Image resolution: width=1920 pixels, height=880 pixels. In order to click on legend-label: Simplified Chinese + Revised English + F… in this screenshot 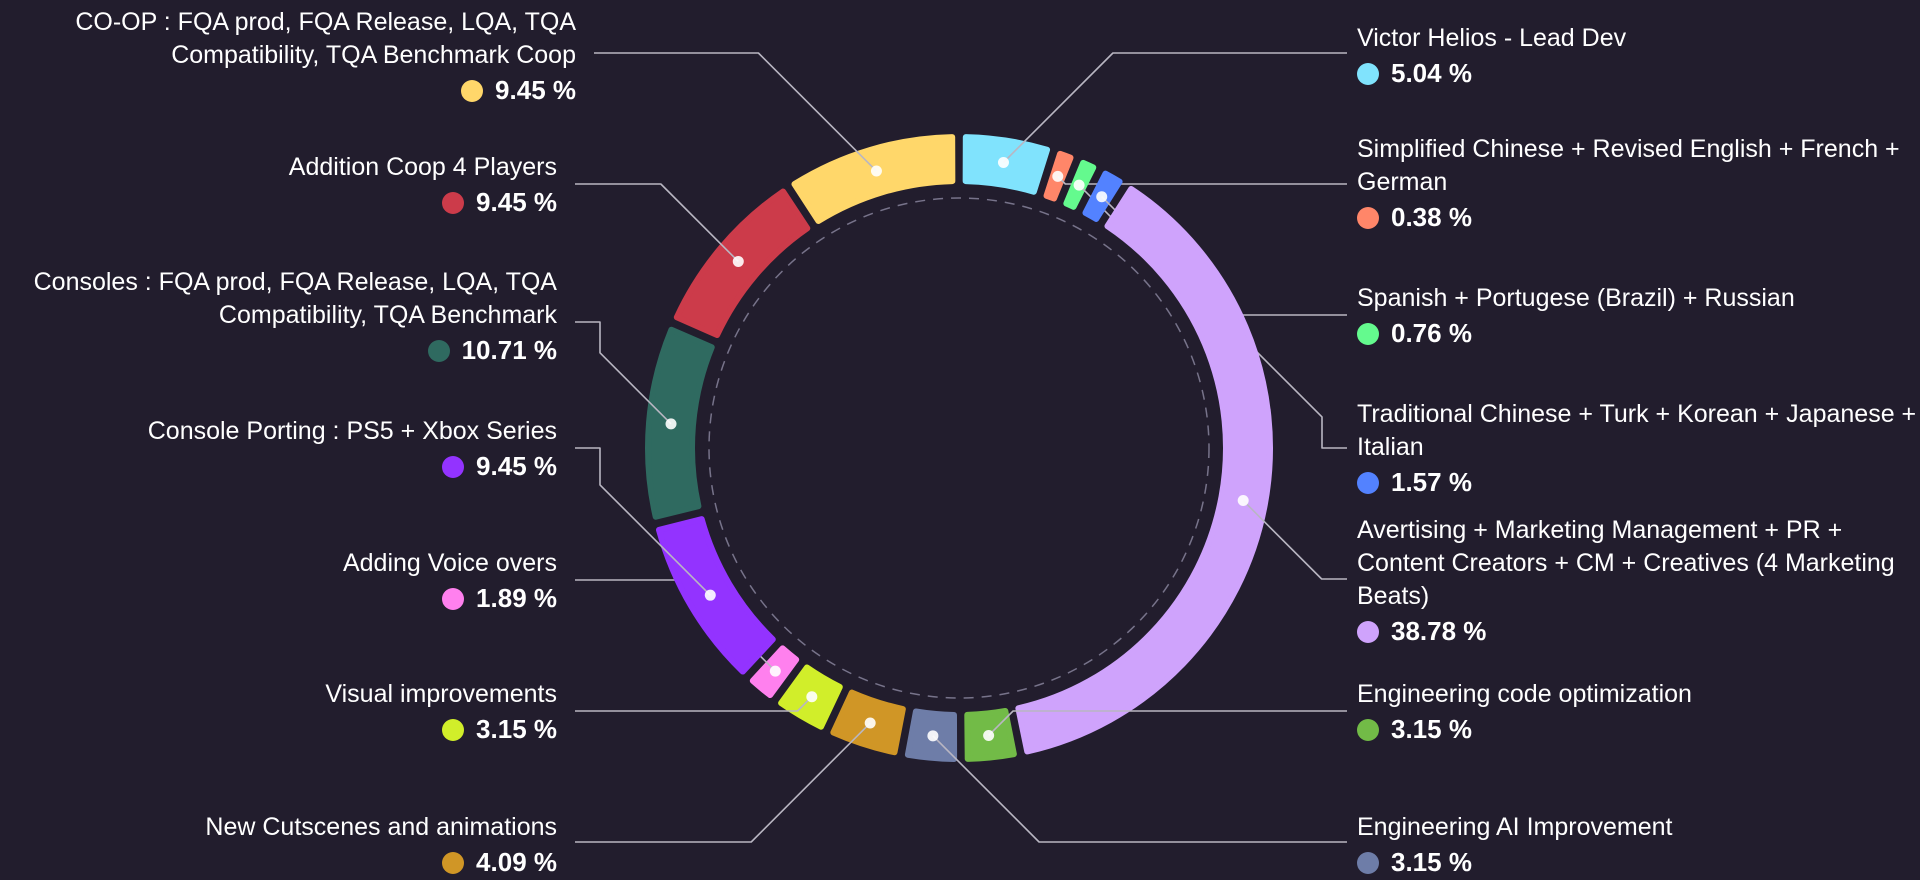, I will do `click(1637, 184)`.